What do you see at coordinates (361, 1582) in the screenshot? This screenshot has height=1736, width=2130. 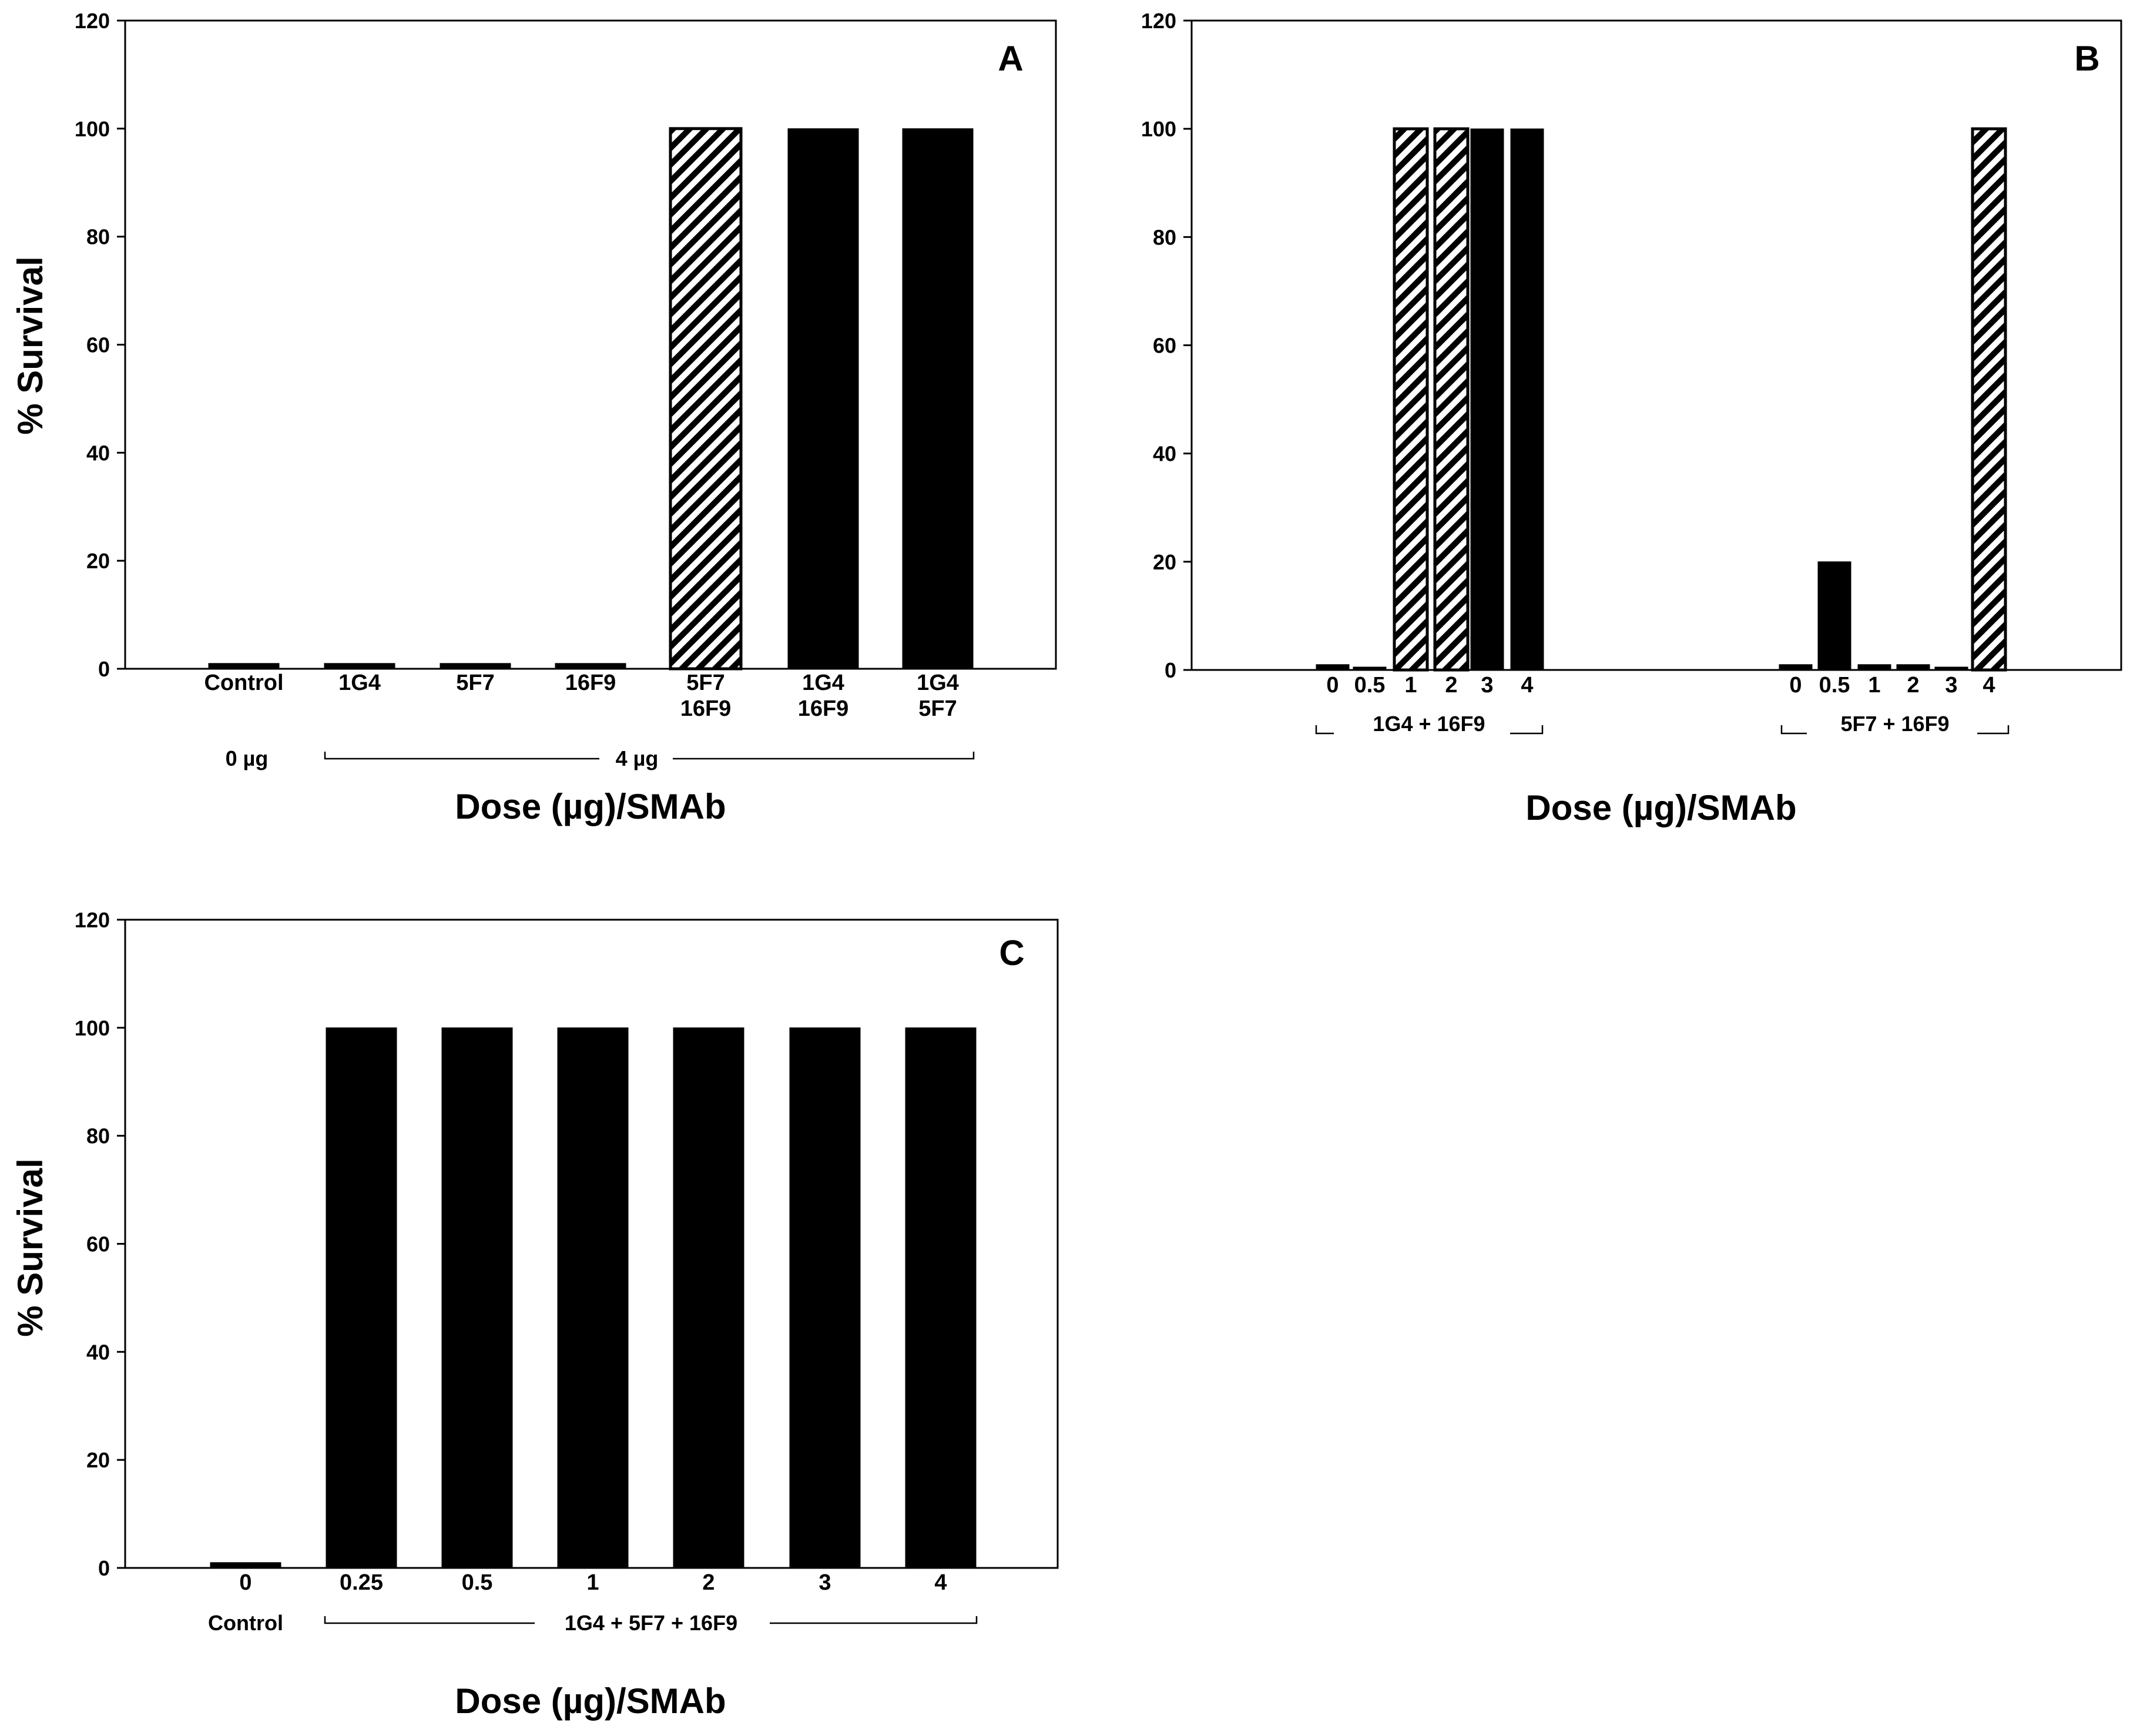 I see `x-tick-label: 0.25` at bounding box center [361, 1582].